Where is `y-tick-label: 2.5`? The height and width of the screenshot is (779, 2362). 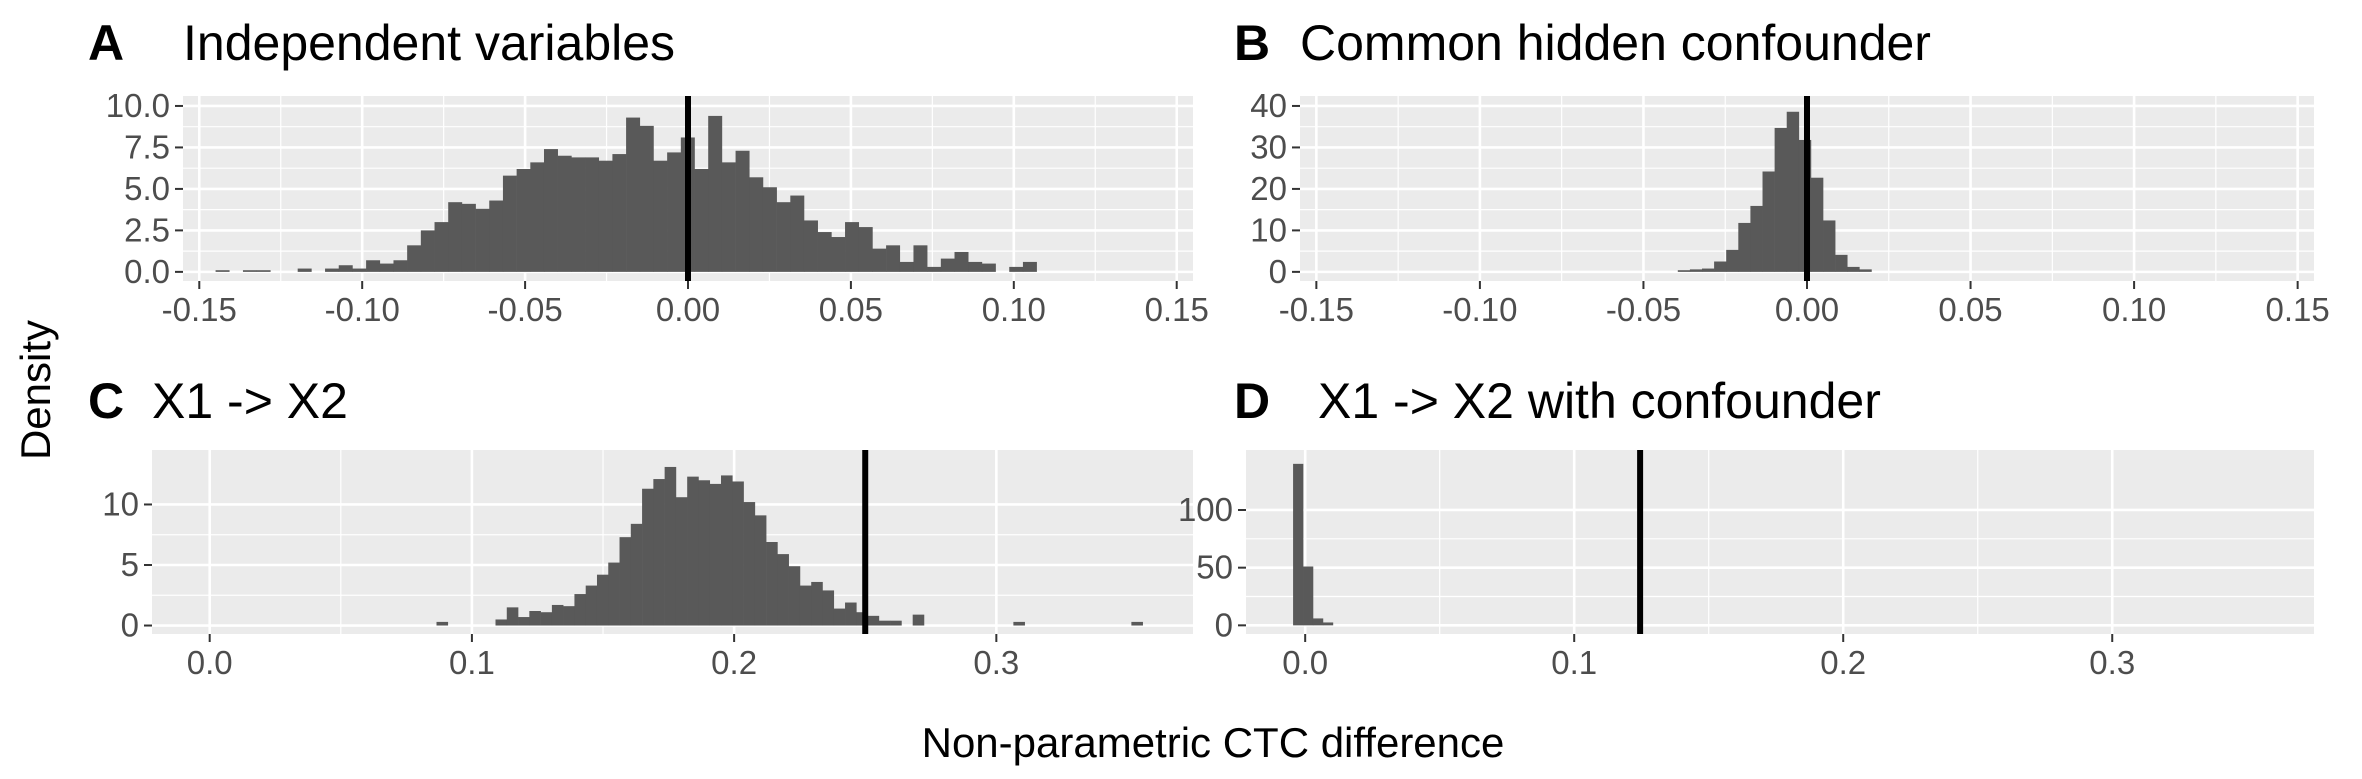 y-tick-label: 2.5 is located at coordinates (147, 229).